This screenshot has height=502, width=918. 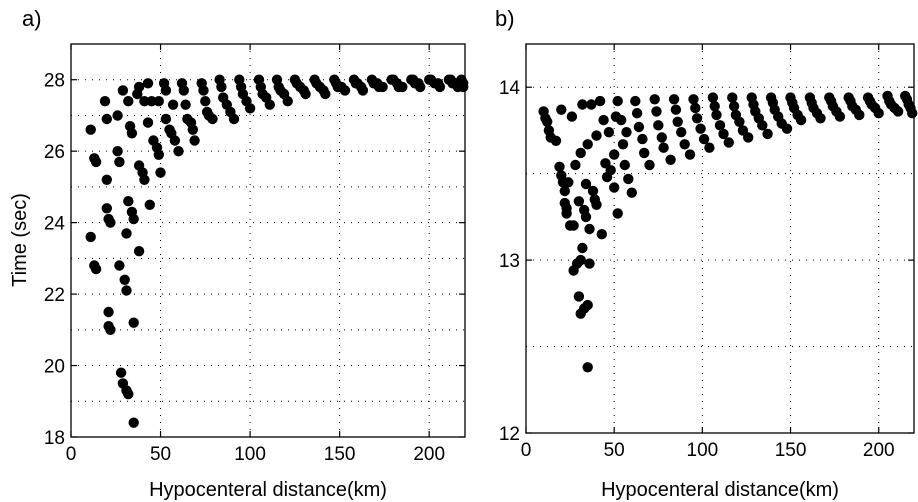 I want to click on panel-b-x-tick-label: 50, so click(x=614, y=450).